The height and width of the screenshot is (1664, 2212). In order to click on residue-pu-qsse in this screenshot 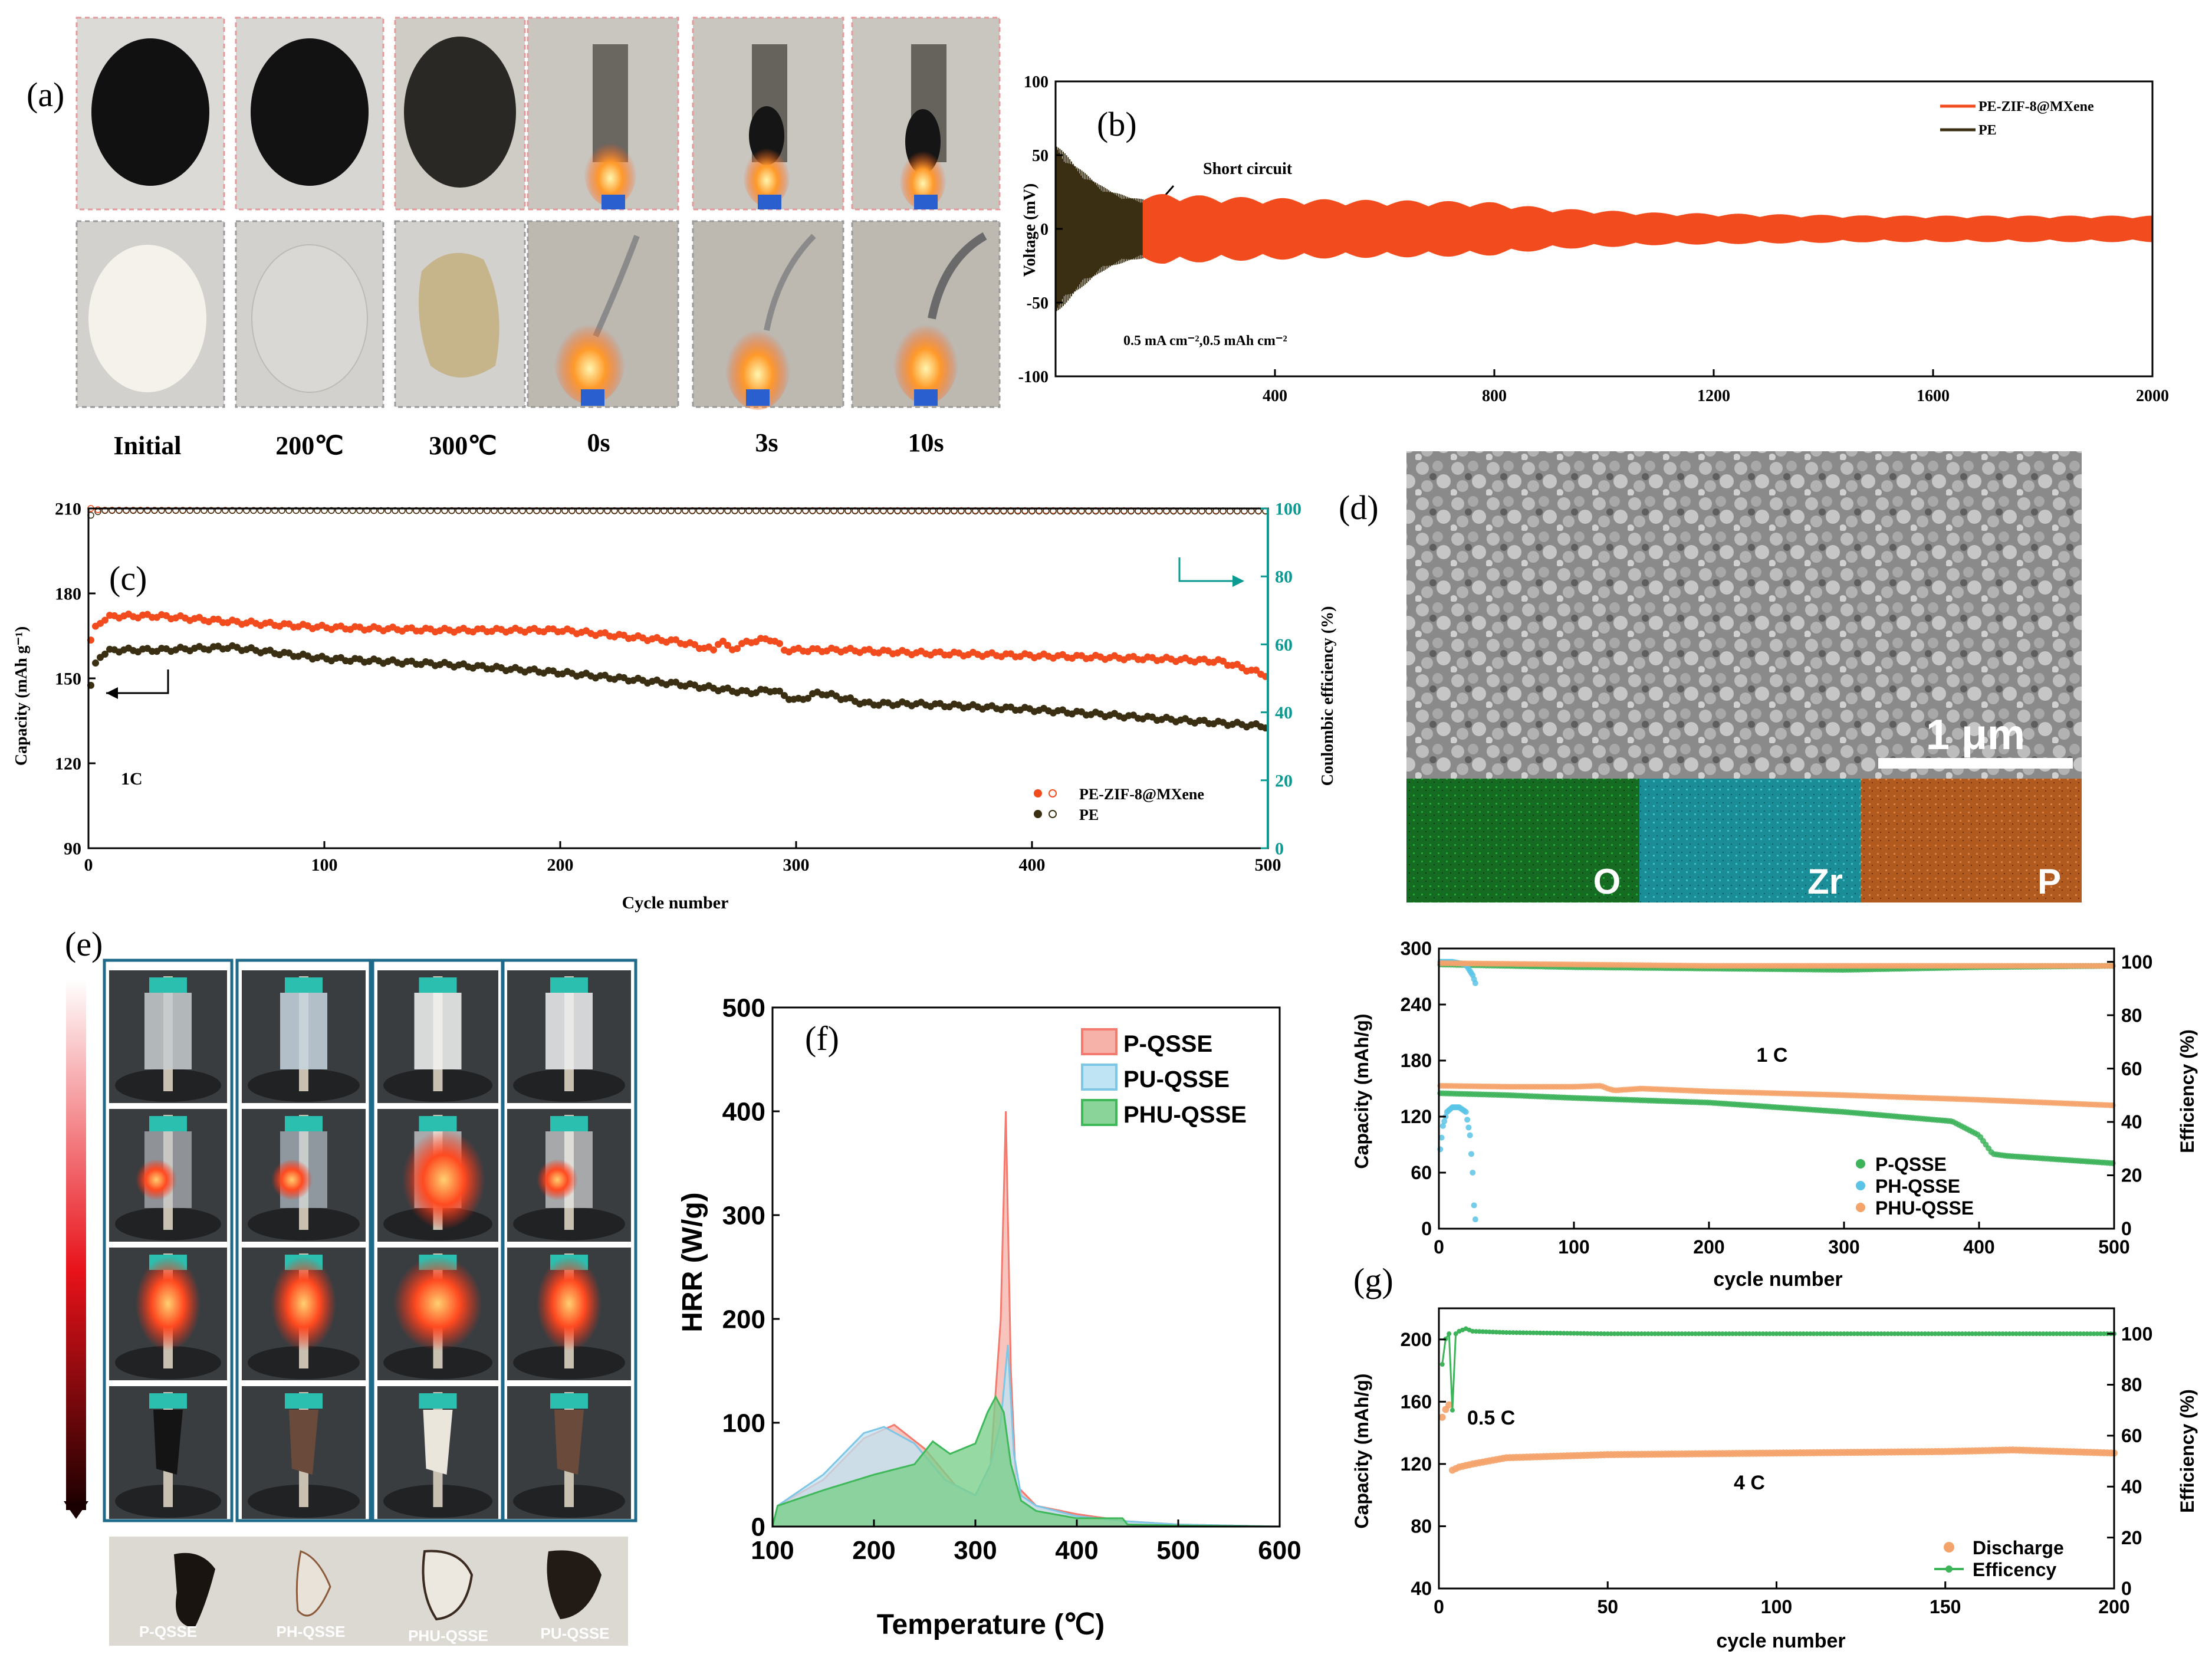, I will do `click(575, 1584)`.